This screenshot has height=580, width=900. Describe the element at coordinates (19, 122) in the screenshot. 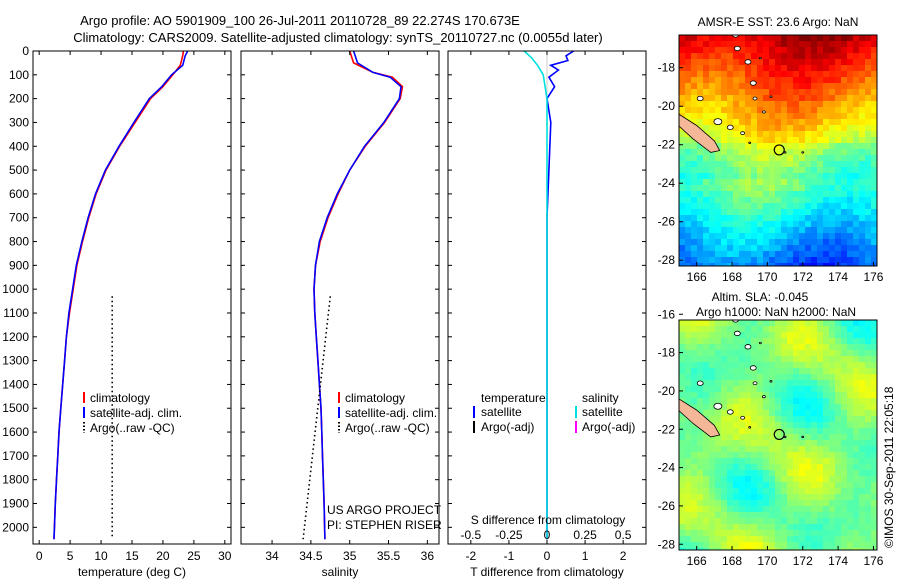

I see `temperature-ytick-label: 300` at that location.